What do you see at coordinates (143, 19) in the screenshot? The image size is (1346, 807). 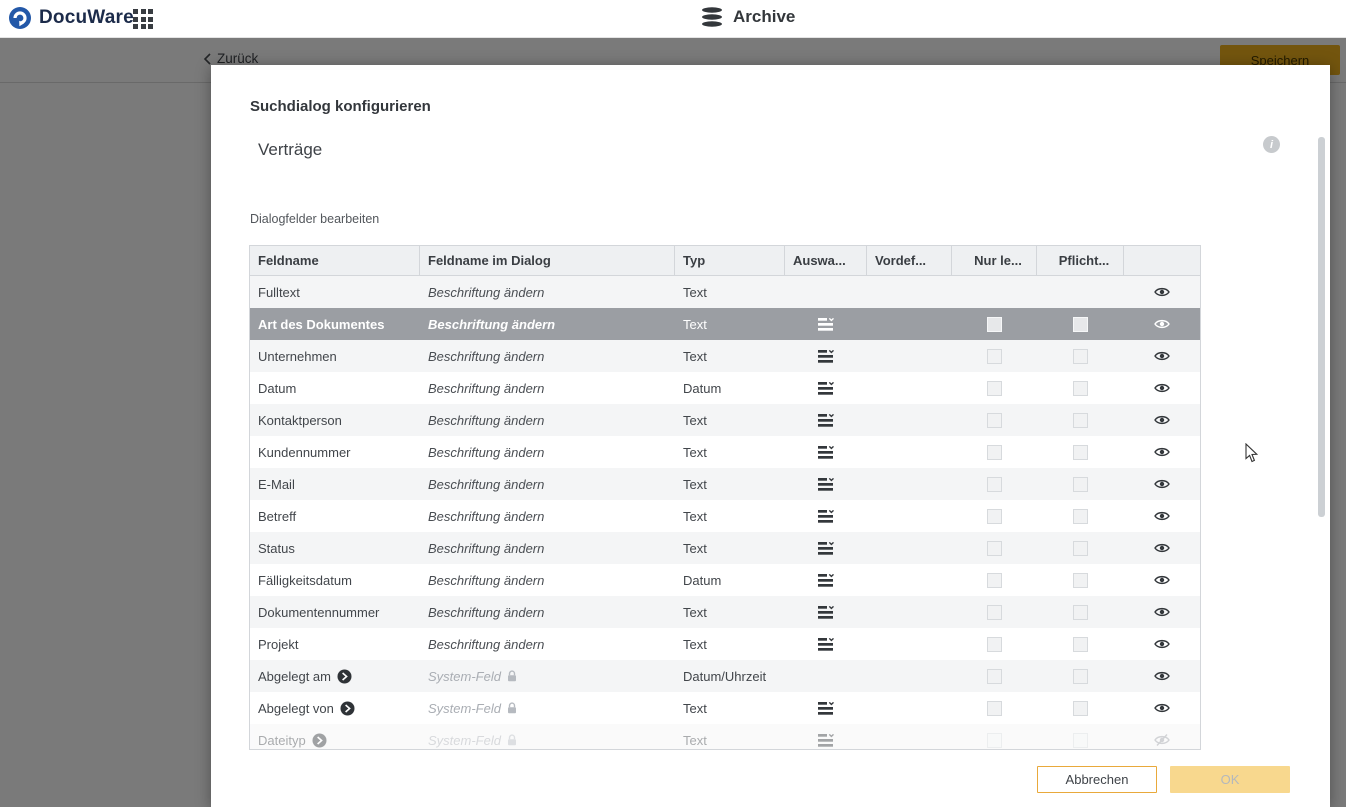 I see `app-grid-icon` at bounding box center [143, 19].